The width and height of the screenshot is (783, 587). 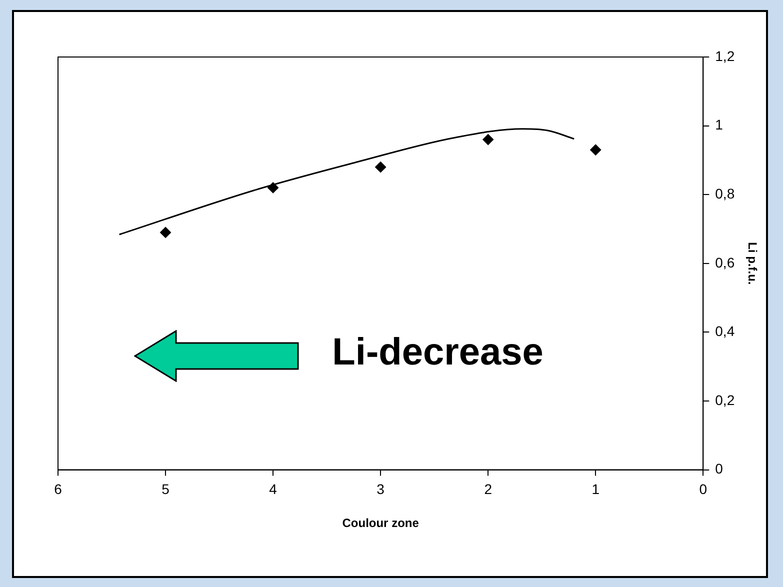 What do you see at coordinates (725, 400) in the screenshot?
I see `y-tick-label: 0,2` at bounding box center [725, 400].